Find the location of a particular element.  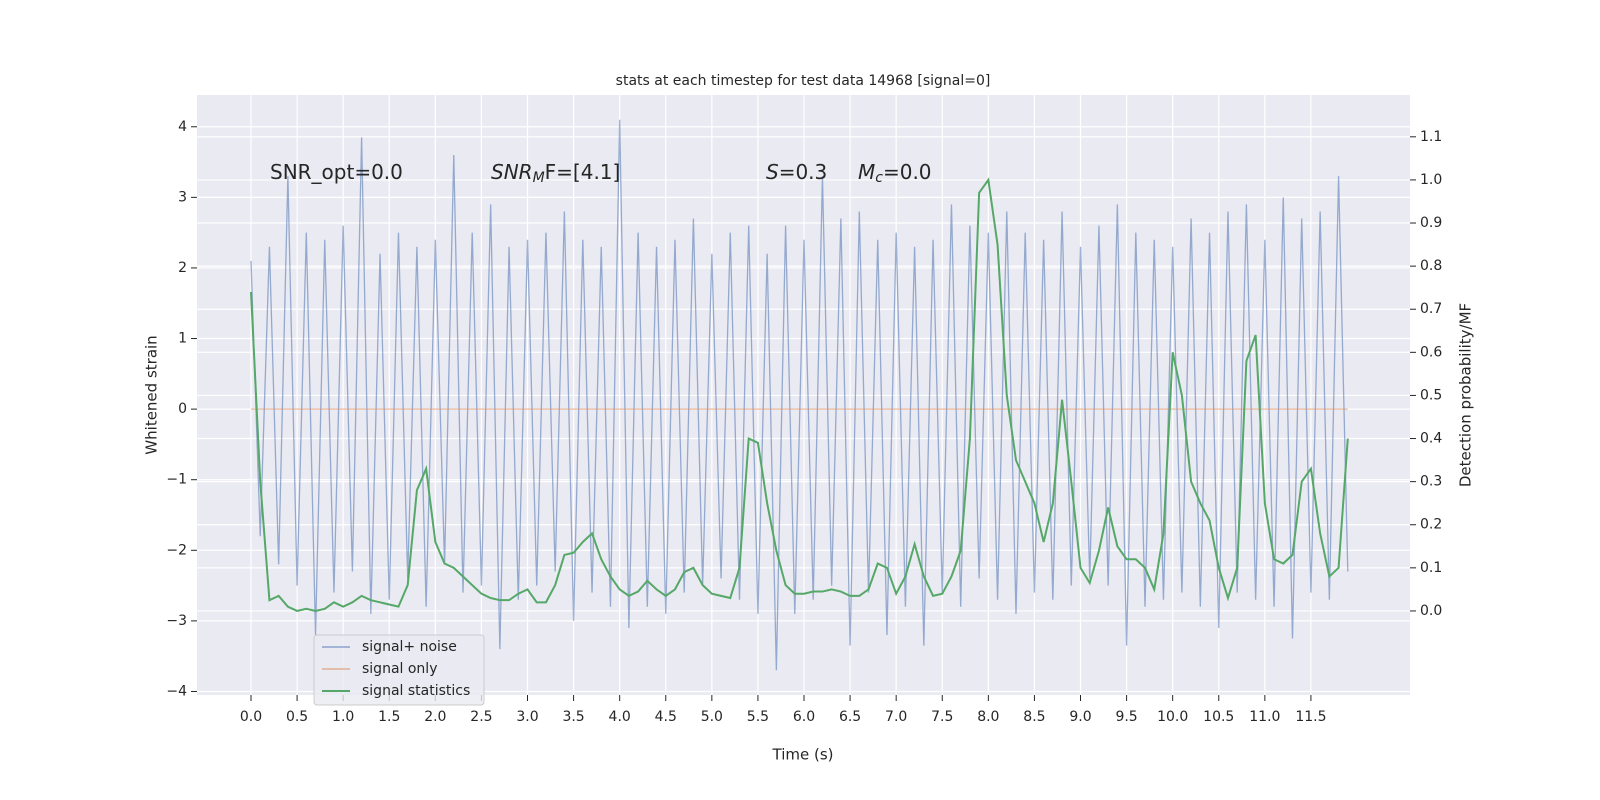

annotation-part: c is located at coordinates (879, 178).